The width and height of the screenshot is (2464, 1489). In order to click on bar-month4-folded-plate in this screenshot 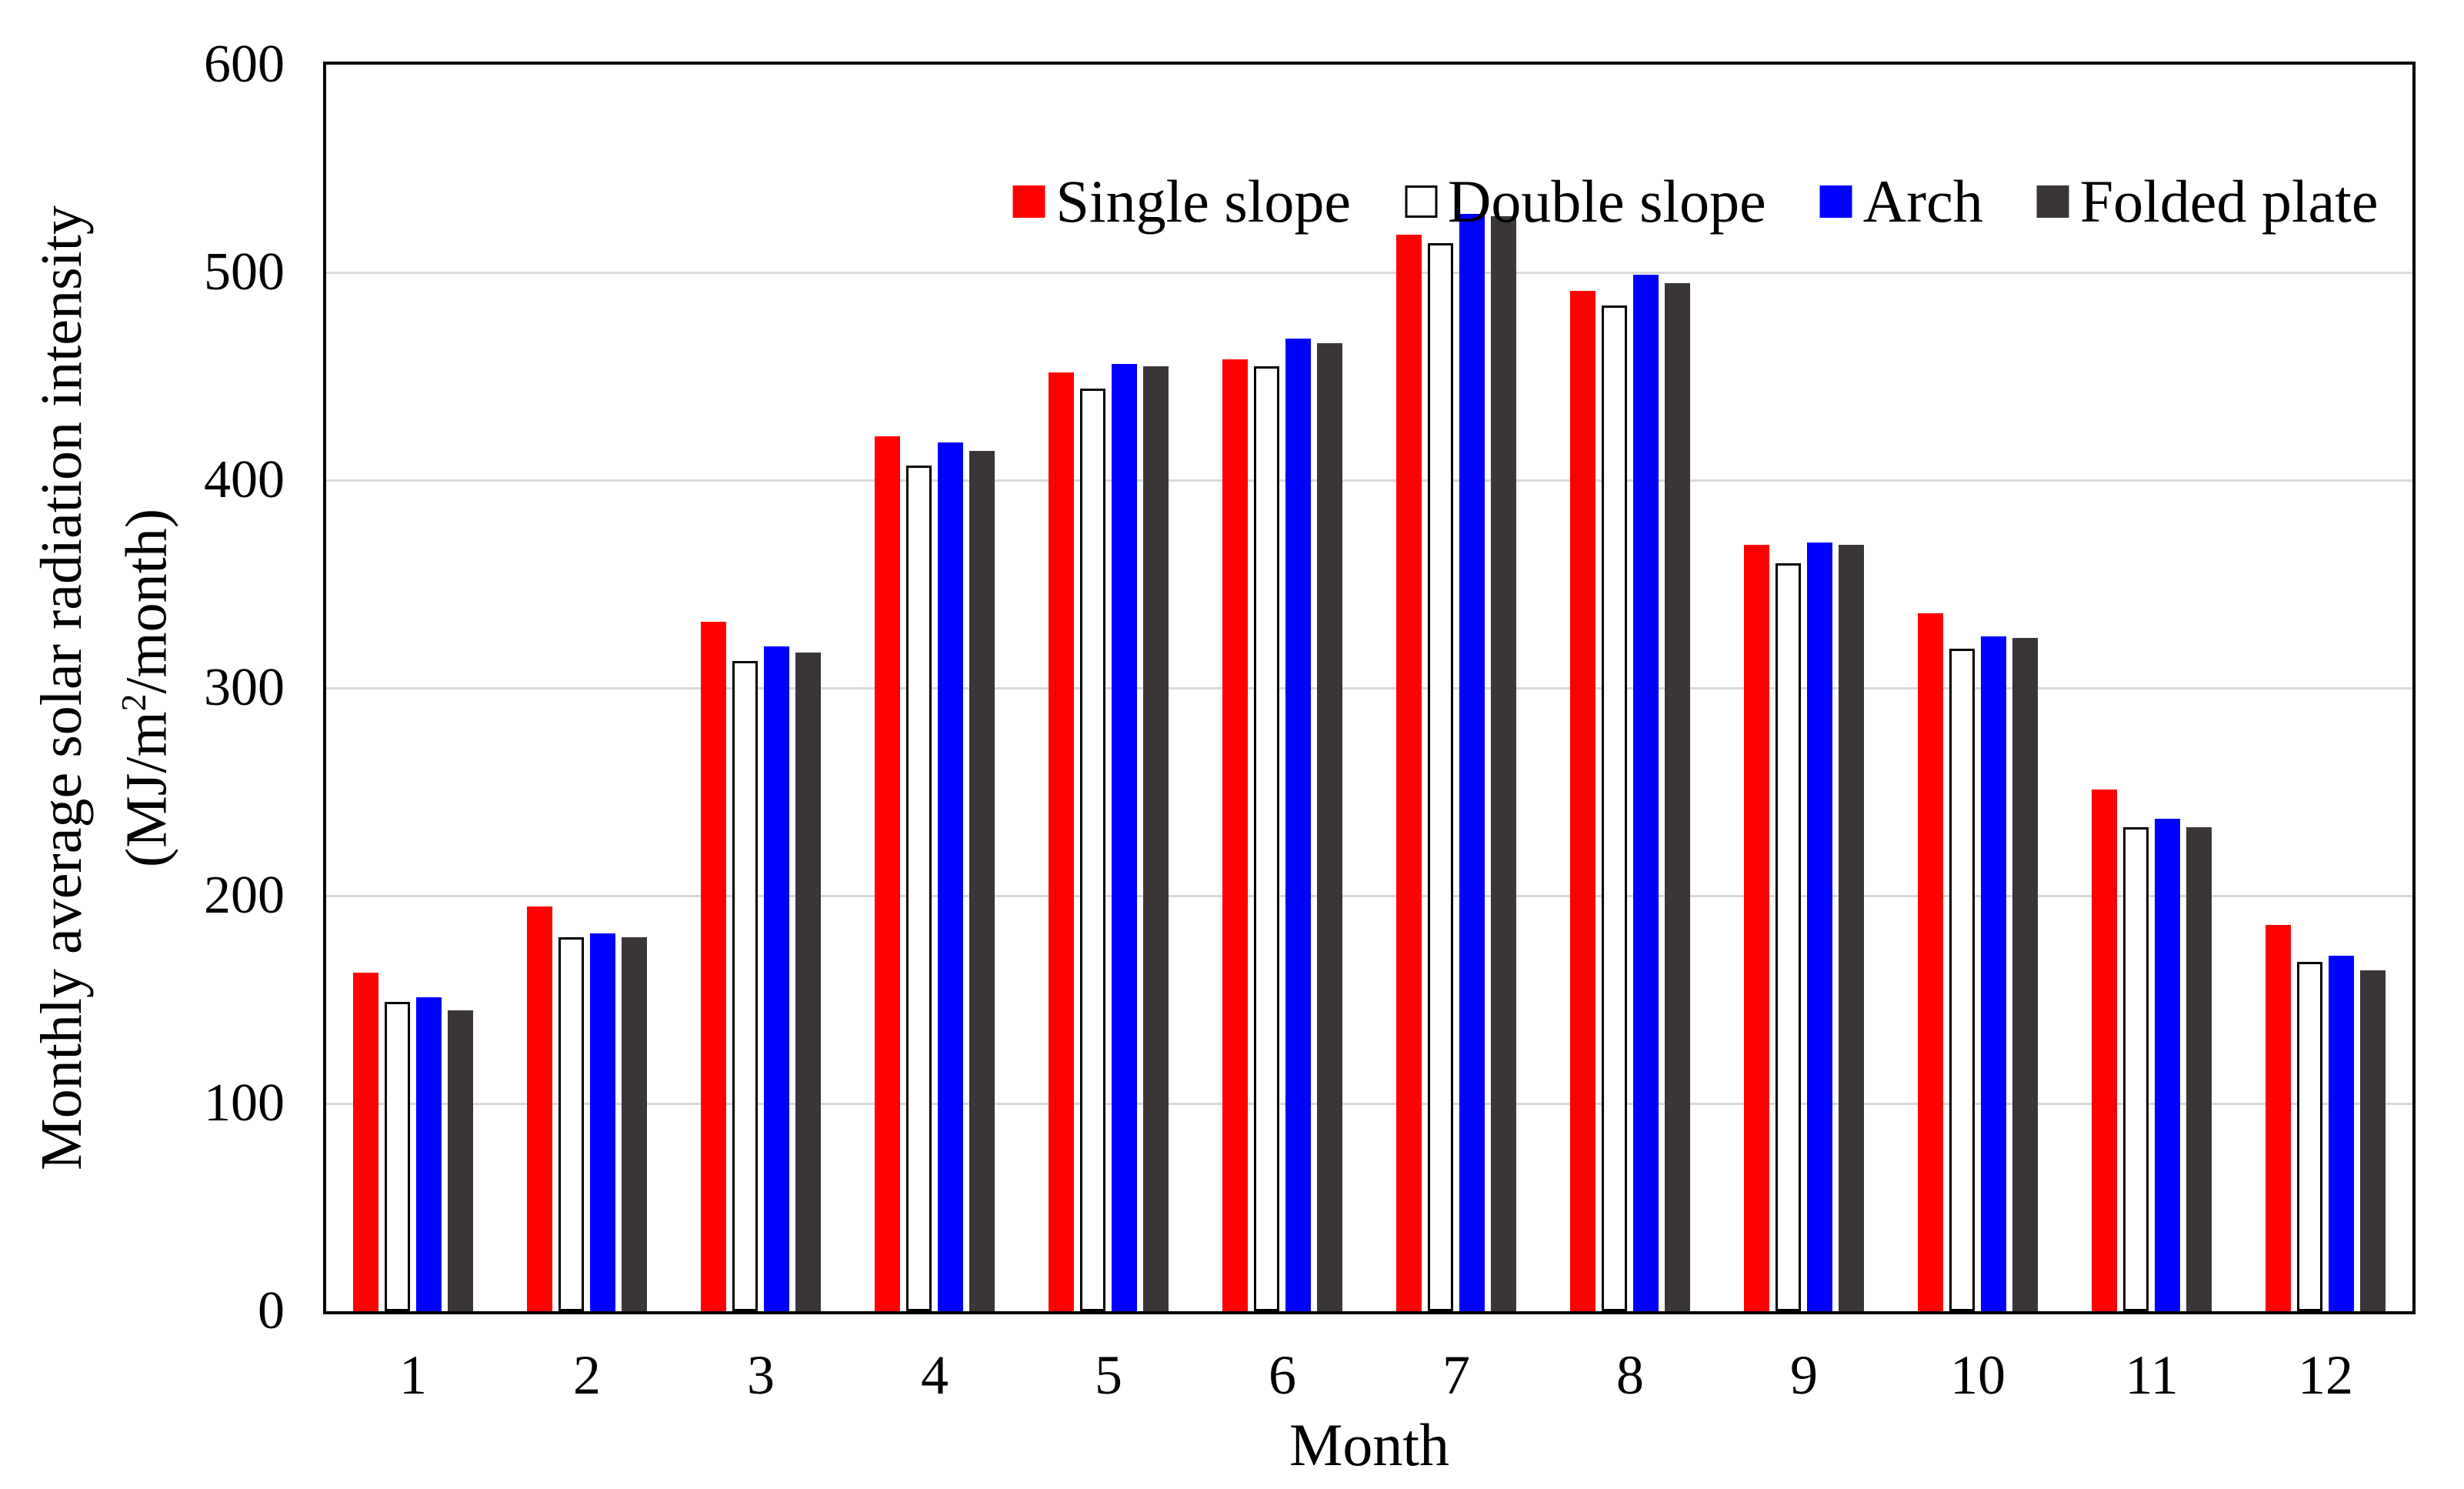, I will do `click(982, 881)`.